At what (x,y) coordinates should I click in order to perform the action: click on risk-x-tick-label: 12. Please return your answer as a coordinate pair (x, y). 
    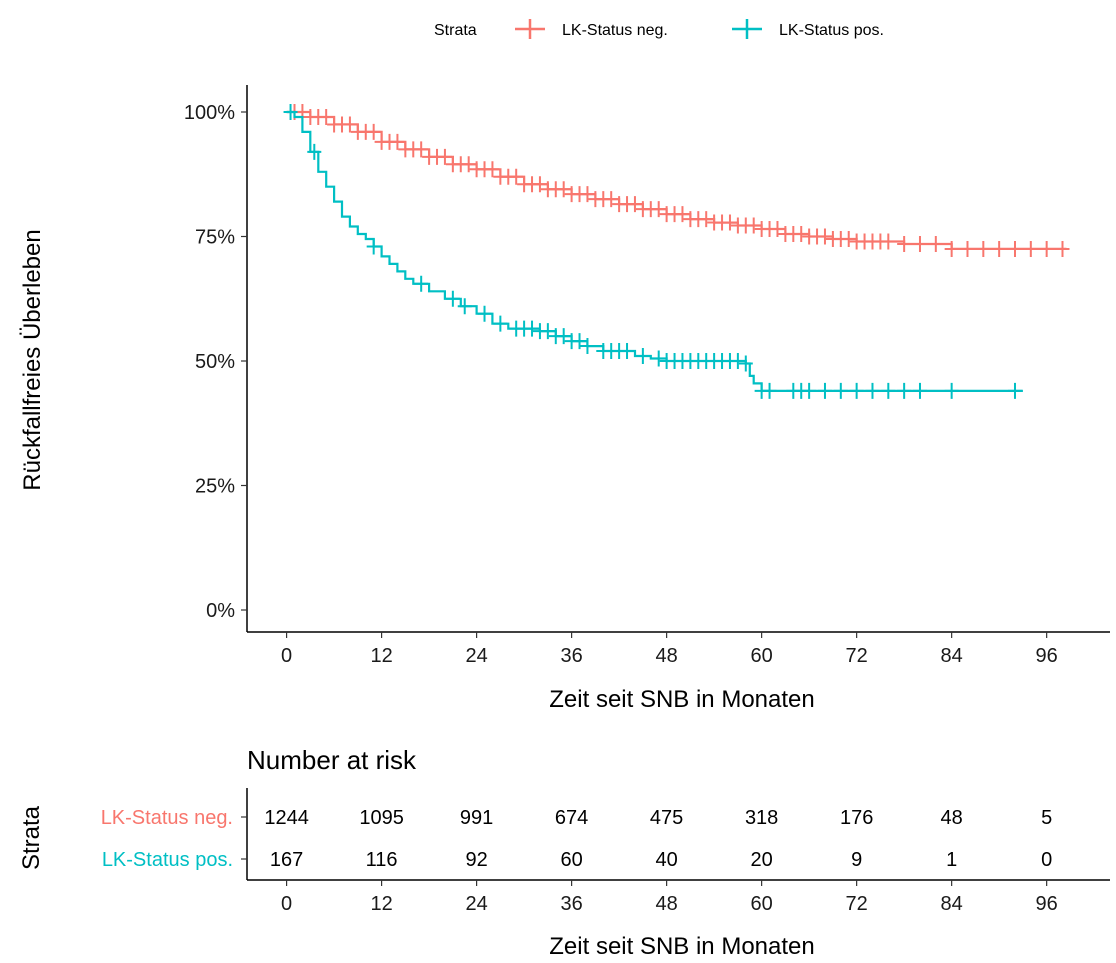
    Looking at the image, I should click on (381, 904).